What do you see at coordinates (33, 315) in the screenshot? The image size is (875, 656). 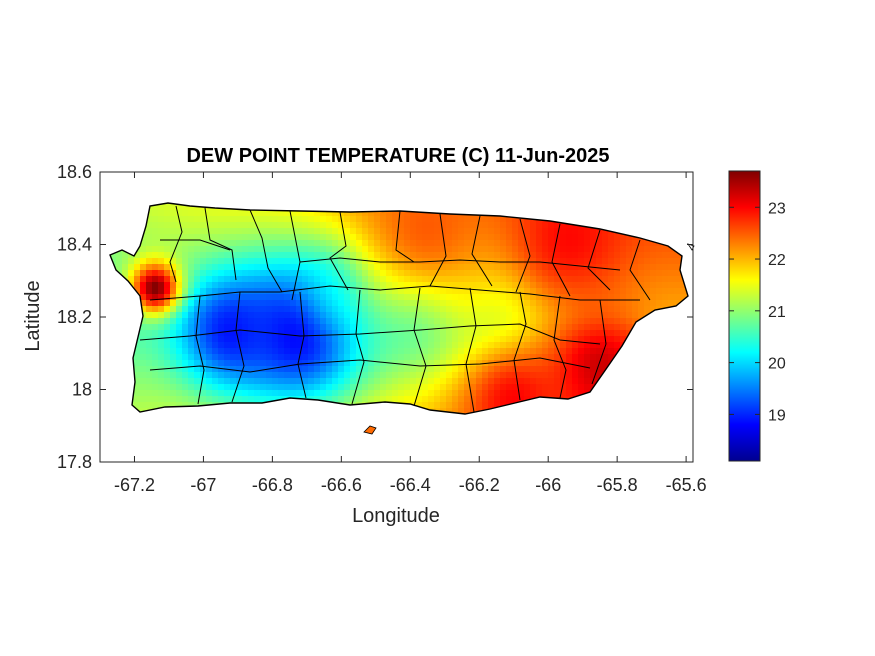 I see `y-axis-label: Latitude` at bounding box center [33, 315].